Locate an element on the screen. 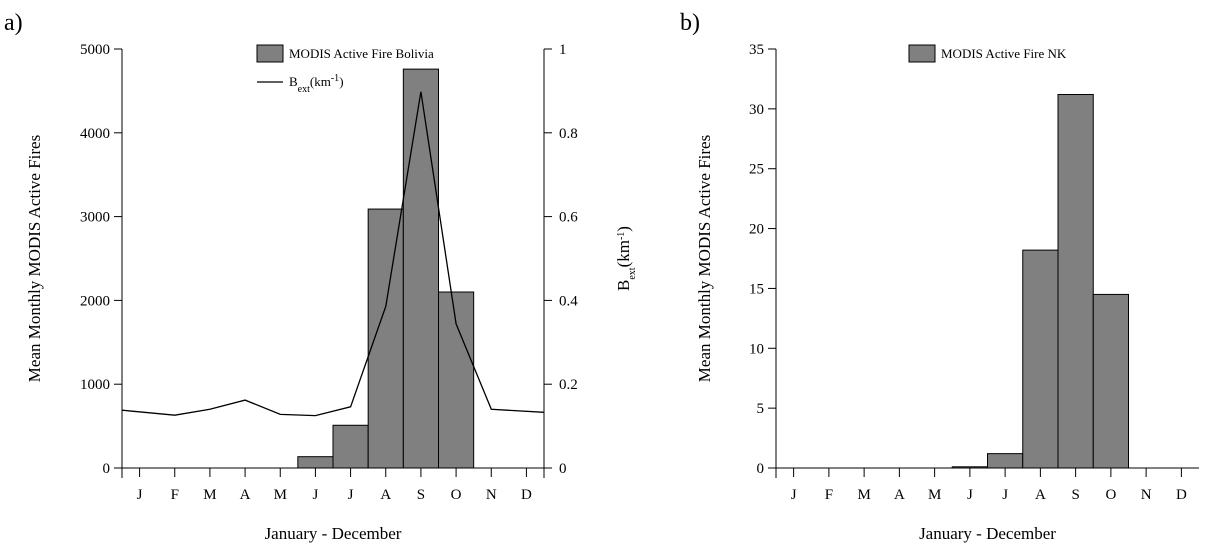 The width and height of the screenshot is (1209, 545). panel-label: a) is located at coordinates (13, 23).